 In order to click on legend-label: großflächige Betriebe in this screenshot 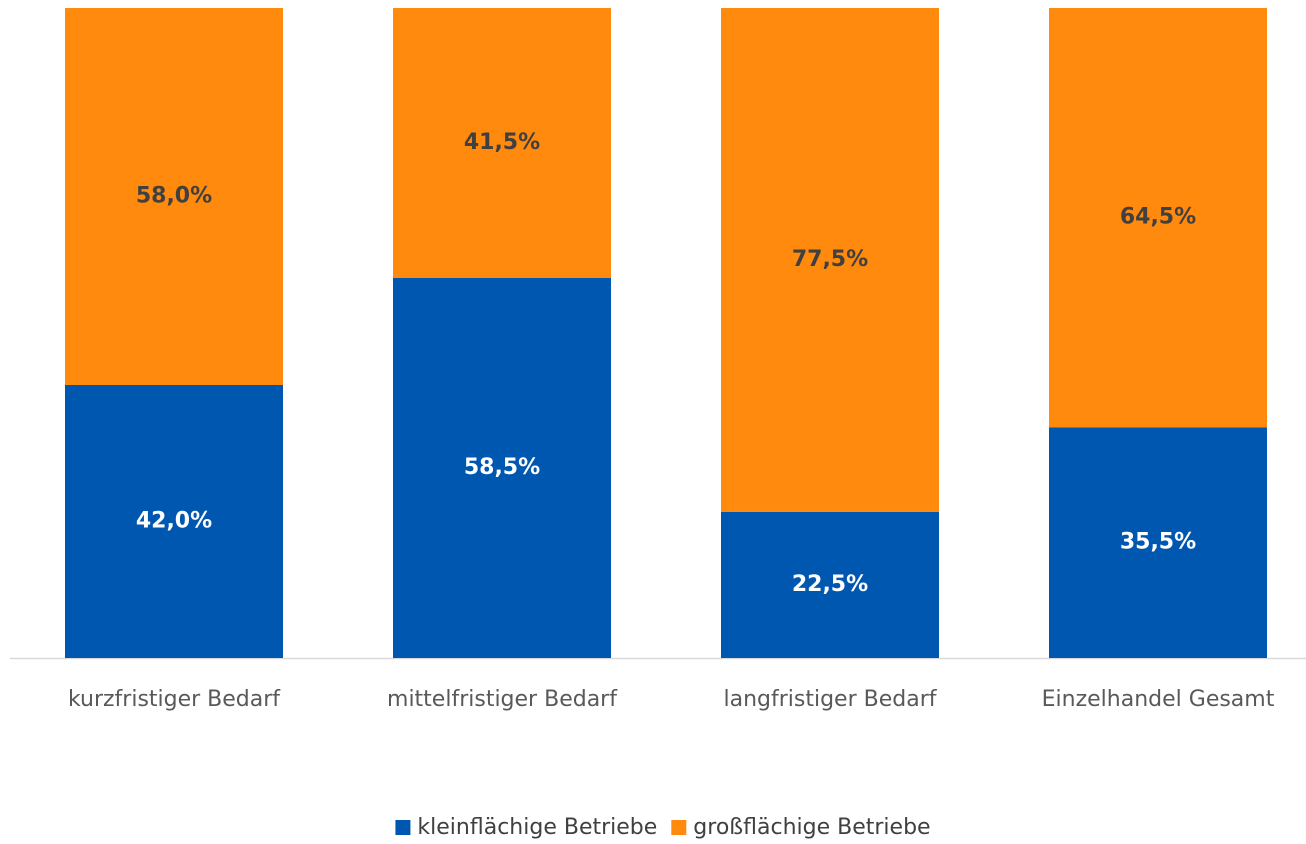, I will do `click(811, 827)`.